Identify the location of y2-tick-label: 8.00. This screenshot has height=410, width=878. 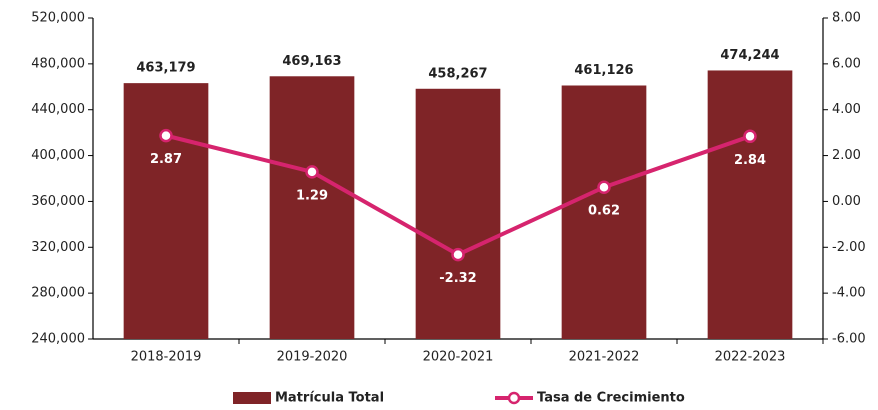
(846, 18).